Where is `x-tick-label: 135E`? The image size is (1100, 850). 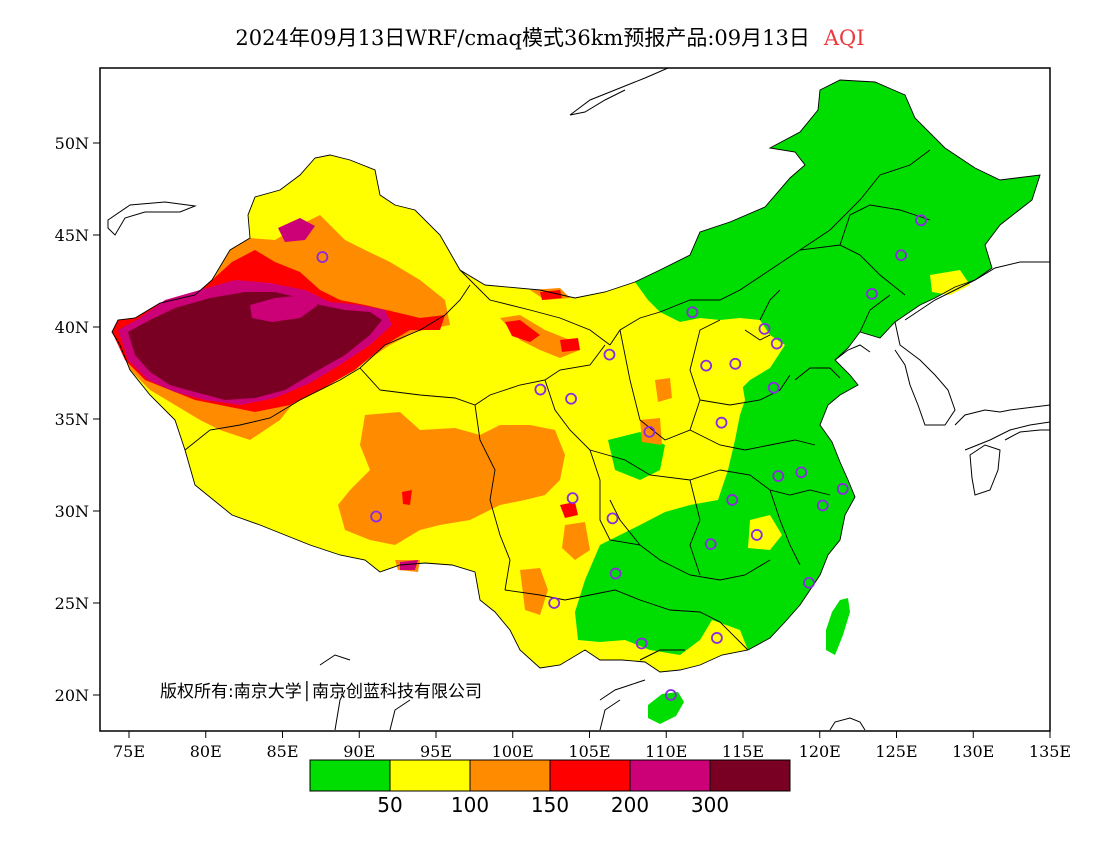 x-tick-label: 135E is located at coordinates (1050, 751).